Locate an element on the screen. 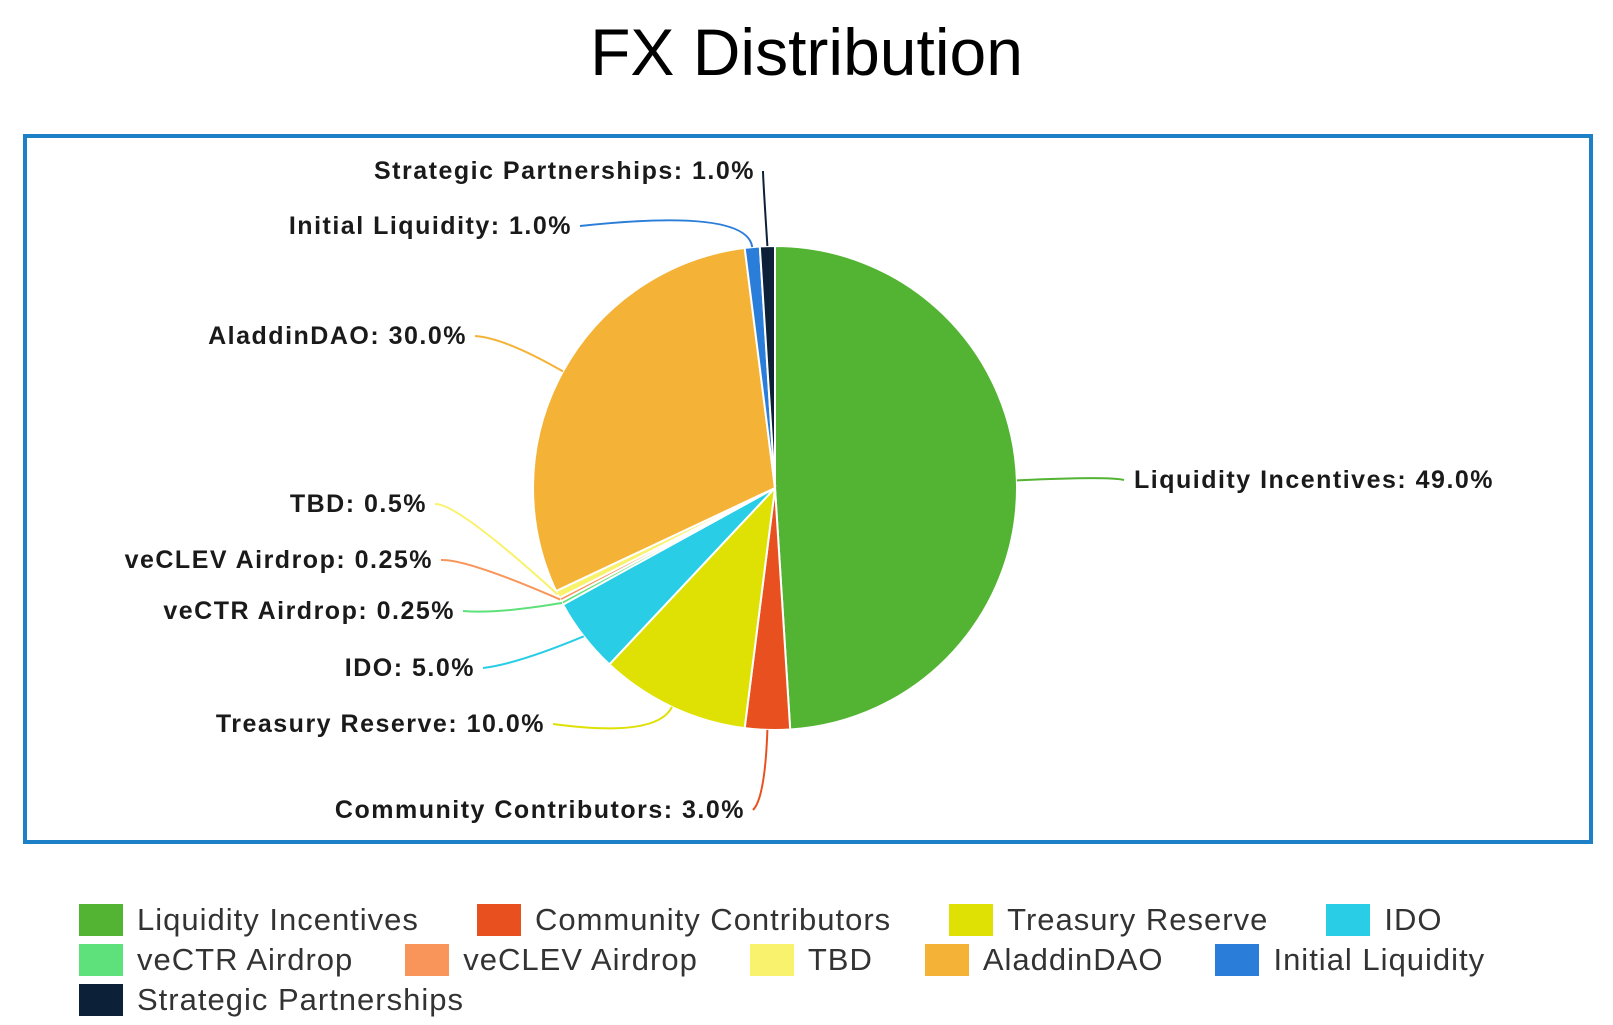  legend-item-strategic-partnerships: Strategic Partnerships is located at coordinates (271, 1000).